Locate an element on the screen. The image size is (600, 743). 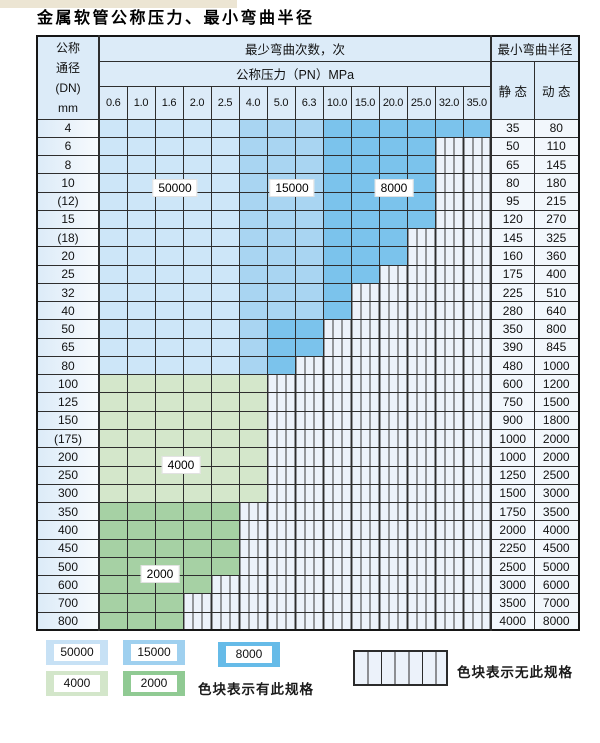
static-radius-cell: 175 is located at coordinates (512, 274).